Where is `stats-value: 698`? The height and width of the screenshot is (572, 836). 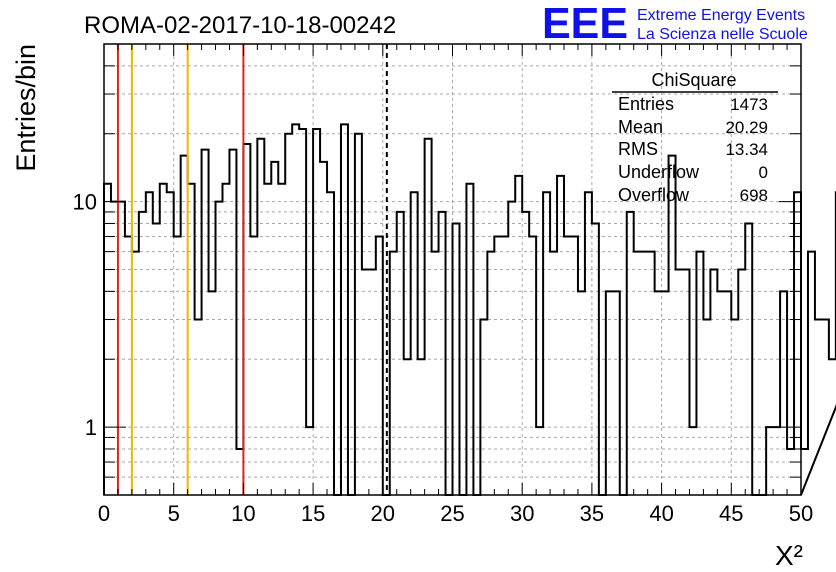 stats-value: 698 is located at coordinates (754, 195).